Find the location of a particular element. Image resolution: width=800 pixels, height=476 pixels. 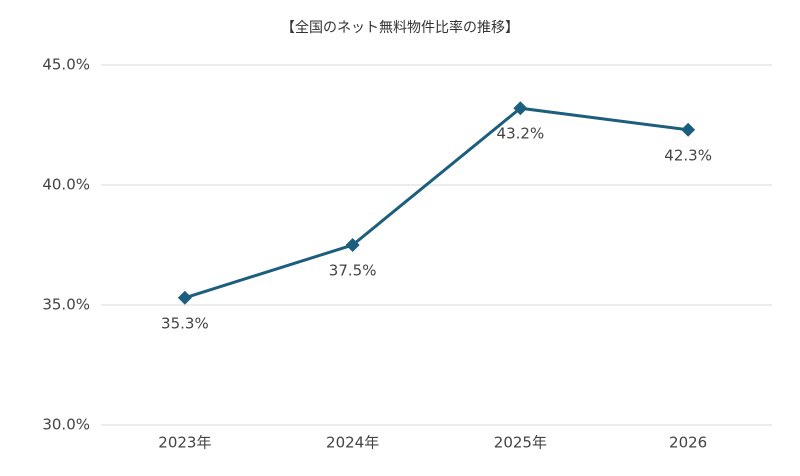

y-tick-label: 40.0% is located at coordinates (66, 185).